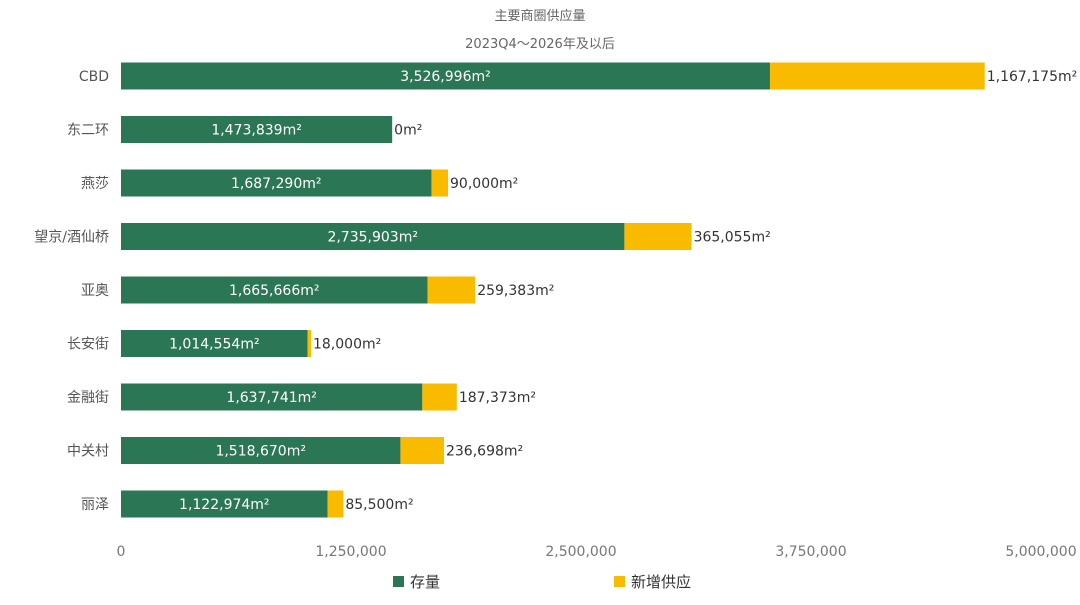 Image resolution: width=1080 pixels, height=605 pixels. Describe the element at coordinates (95, 184) in the screenshot. I see `category-label: 燕莎` at that location.